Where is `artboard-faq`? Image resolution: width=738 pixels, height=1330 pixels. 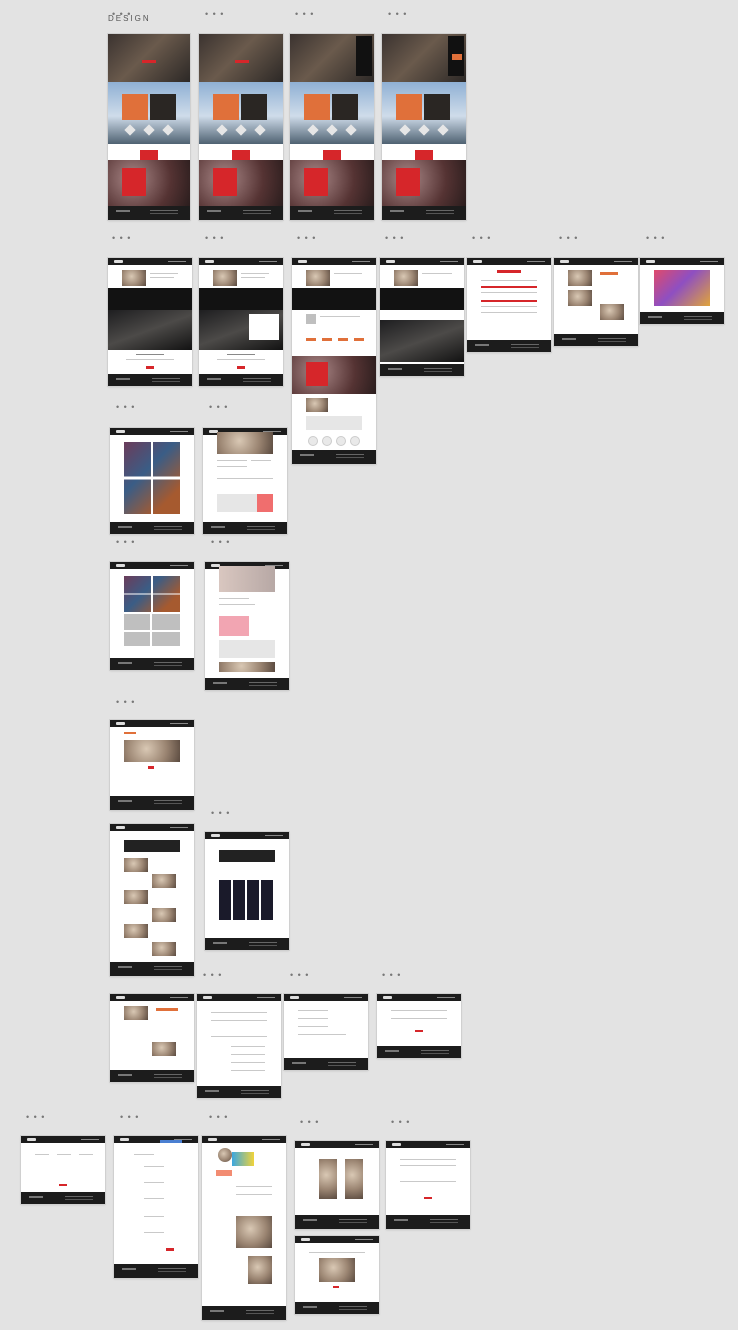
artboard-faq is located at coordinates (239, 1046).